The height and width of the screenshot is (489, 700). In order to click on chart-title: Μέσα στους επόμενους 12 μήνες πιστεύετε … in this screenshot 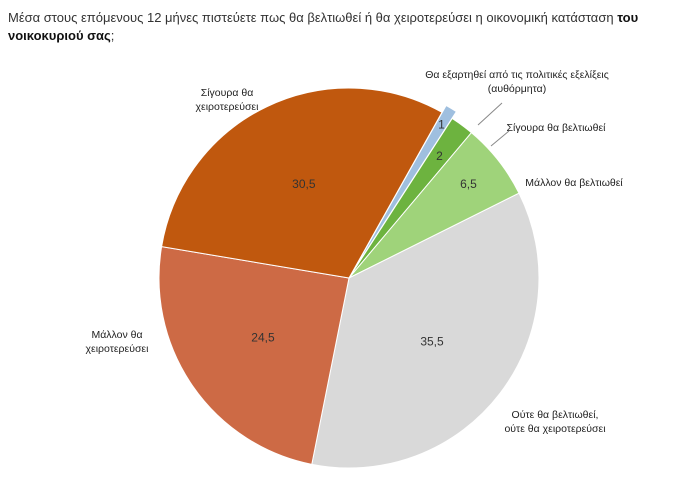, I will do `click(353, 27)`.